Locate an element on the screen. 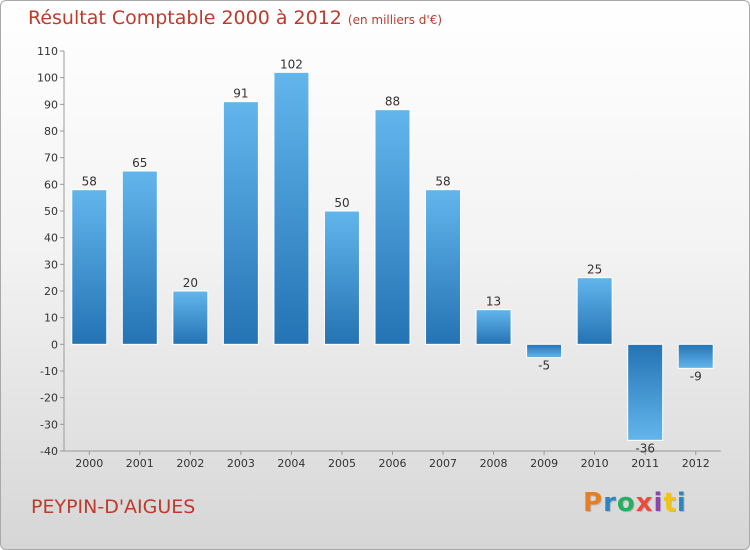 The height and width of the screenshot is (550, 750). value-label-2012: -9 is located at coordinates (696, 376).